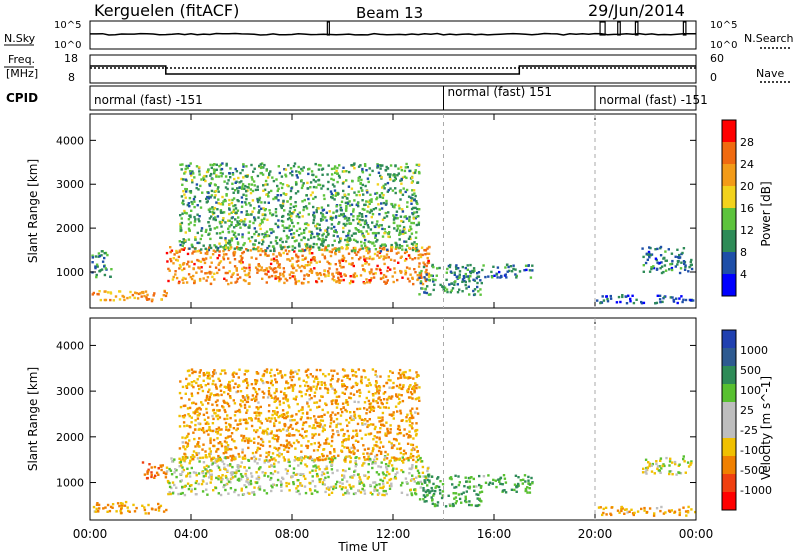 The width and height of the screenshot is (800, 554). Describe the element at coordinates (22, 73) in the screenshot. I see `freq-unit-label: [MHz]` at that location.